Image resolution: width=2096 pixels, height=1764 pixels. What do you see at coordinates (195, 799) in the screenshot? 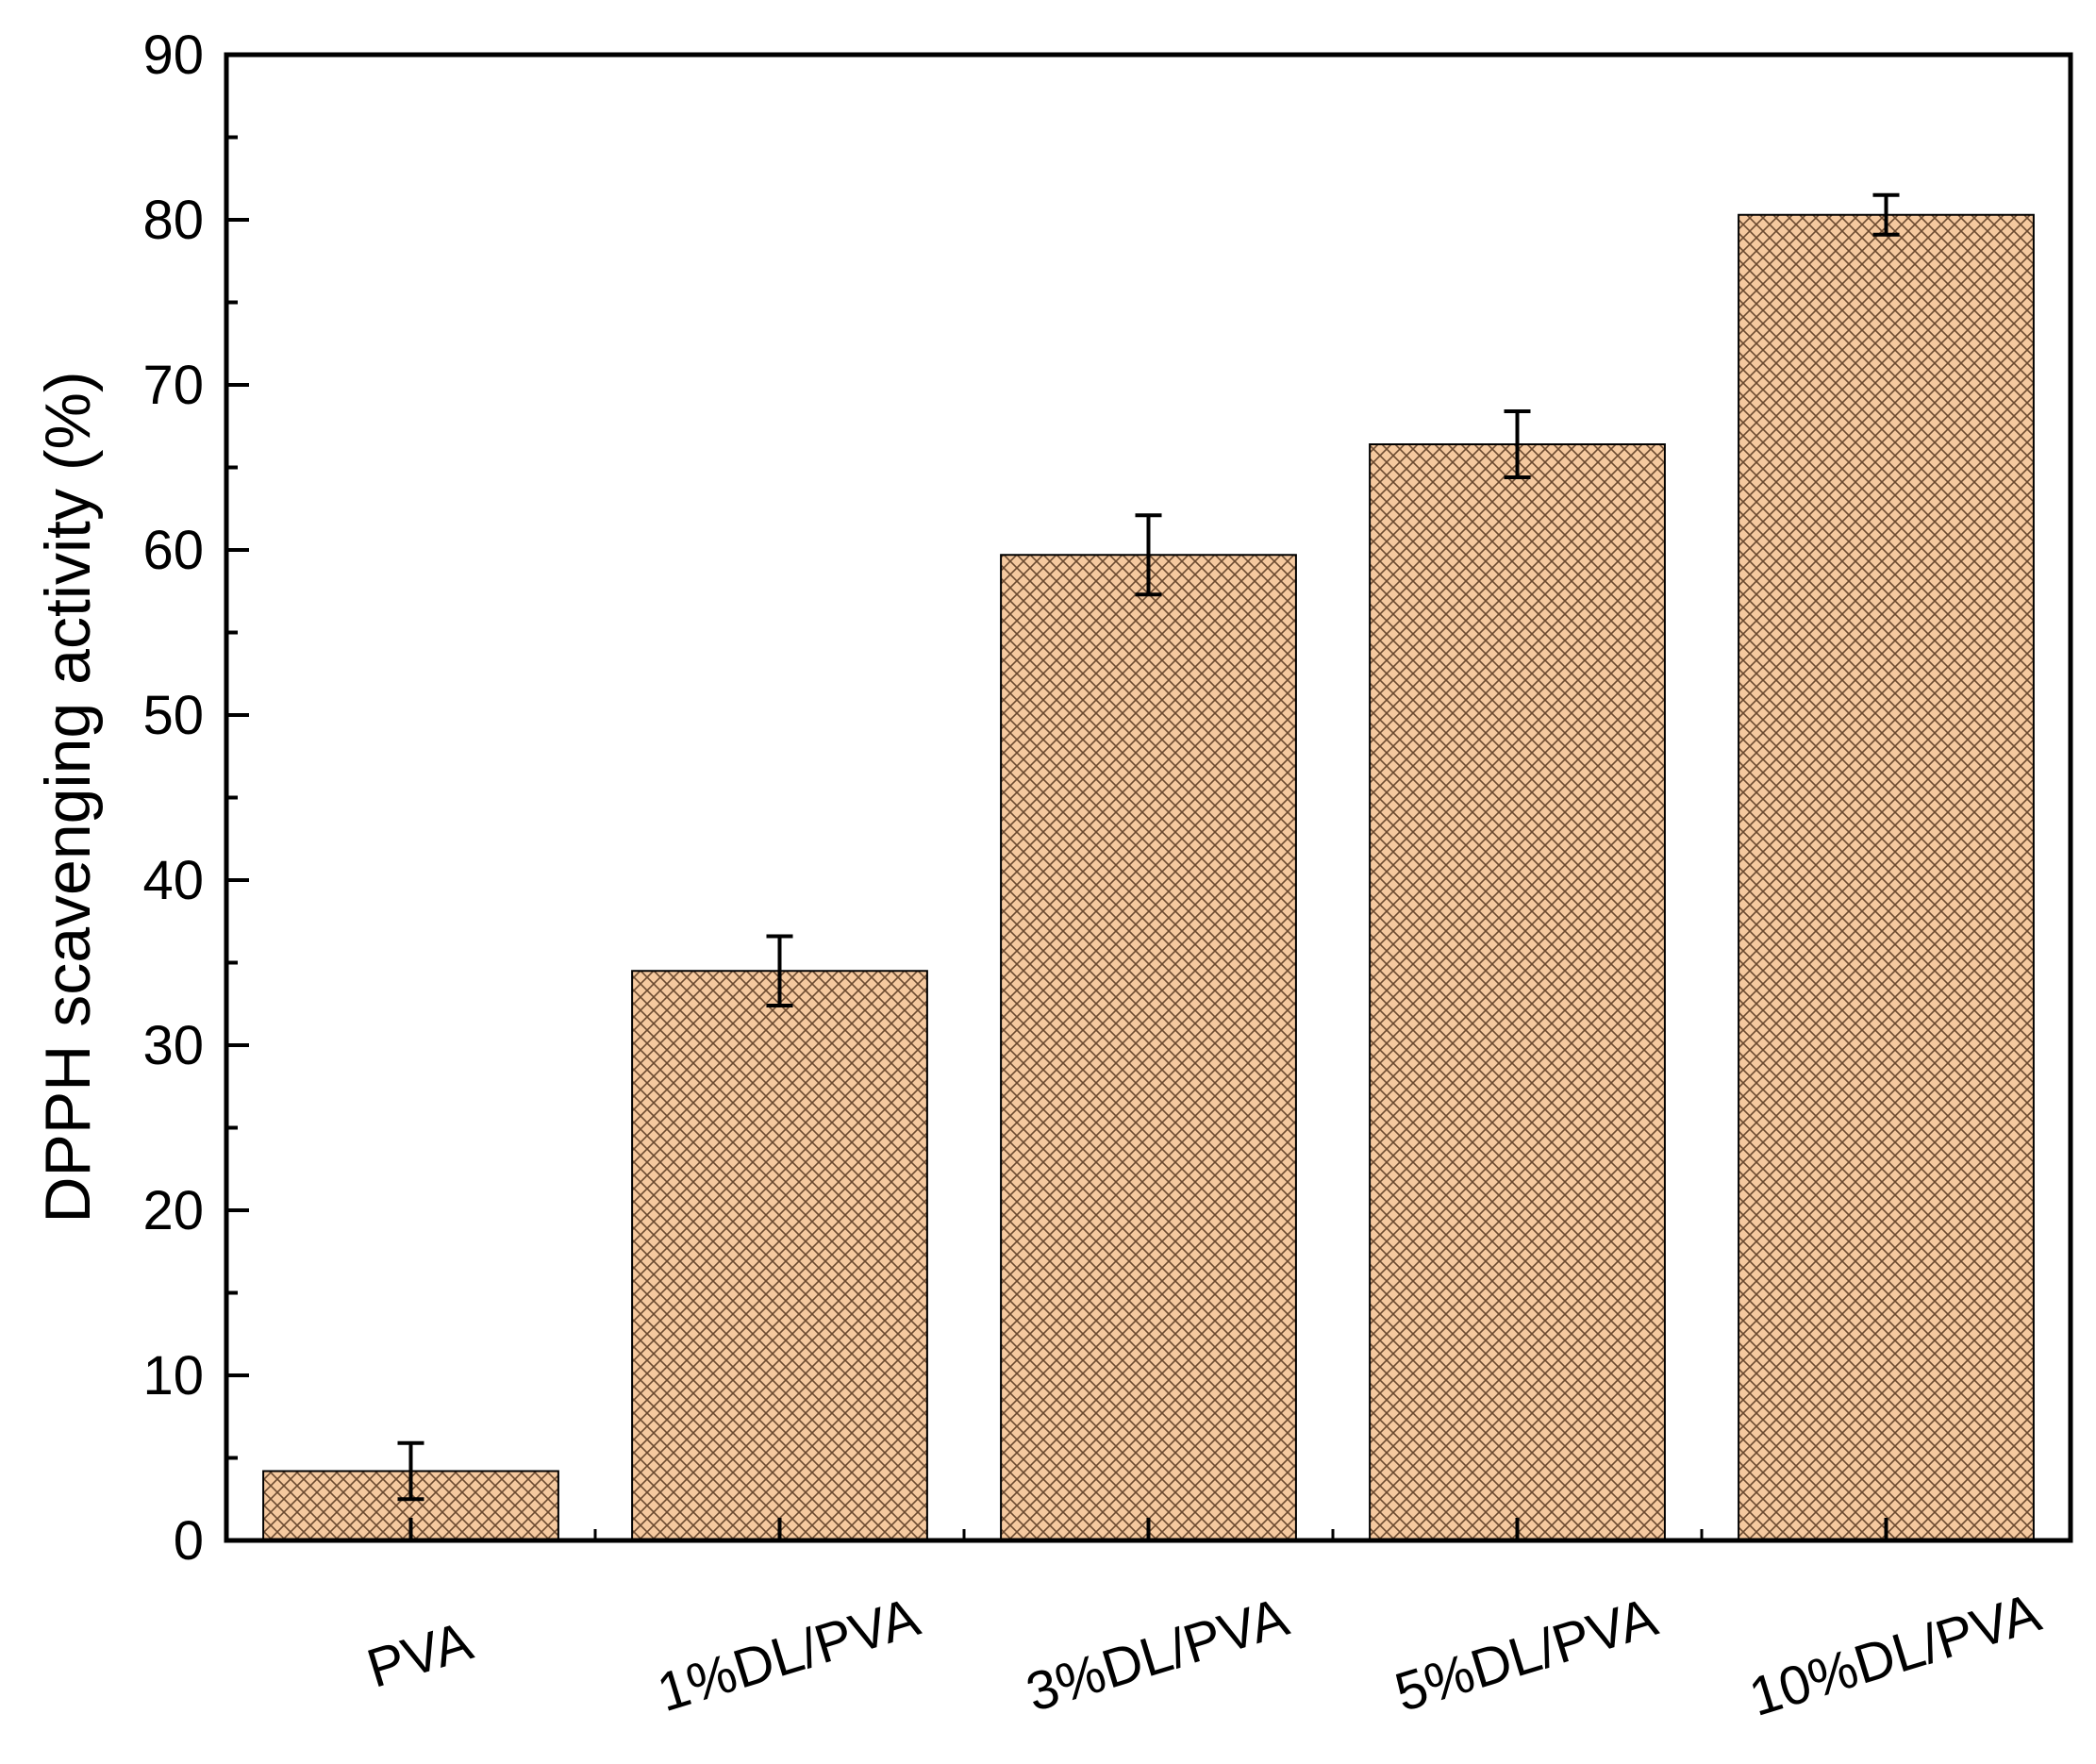
I see `y-axis: 0 10 20 30 40 50 60 70 80 90` at bounding box center [195, 799].